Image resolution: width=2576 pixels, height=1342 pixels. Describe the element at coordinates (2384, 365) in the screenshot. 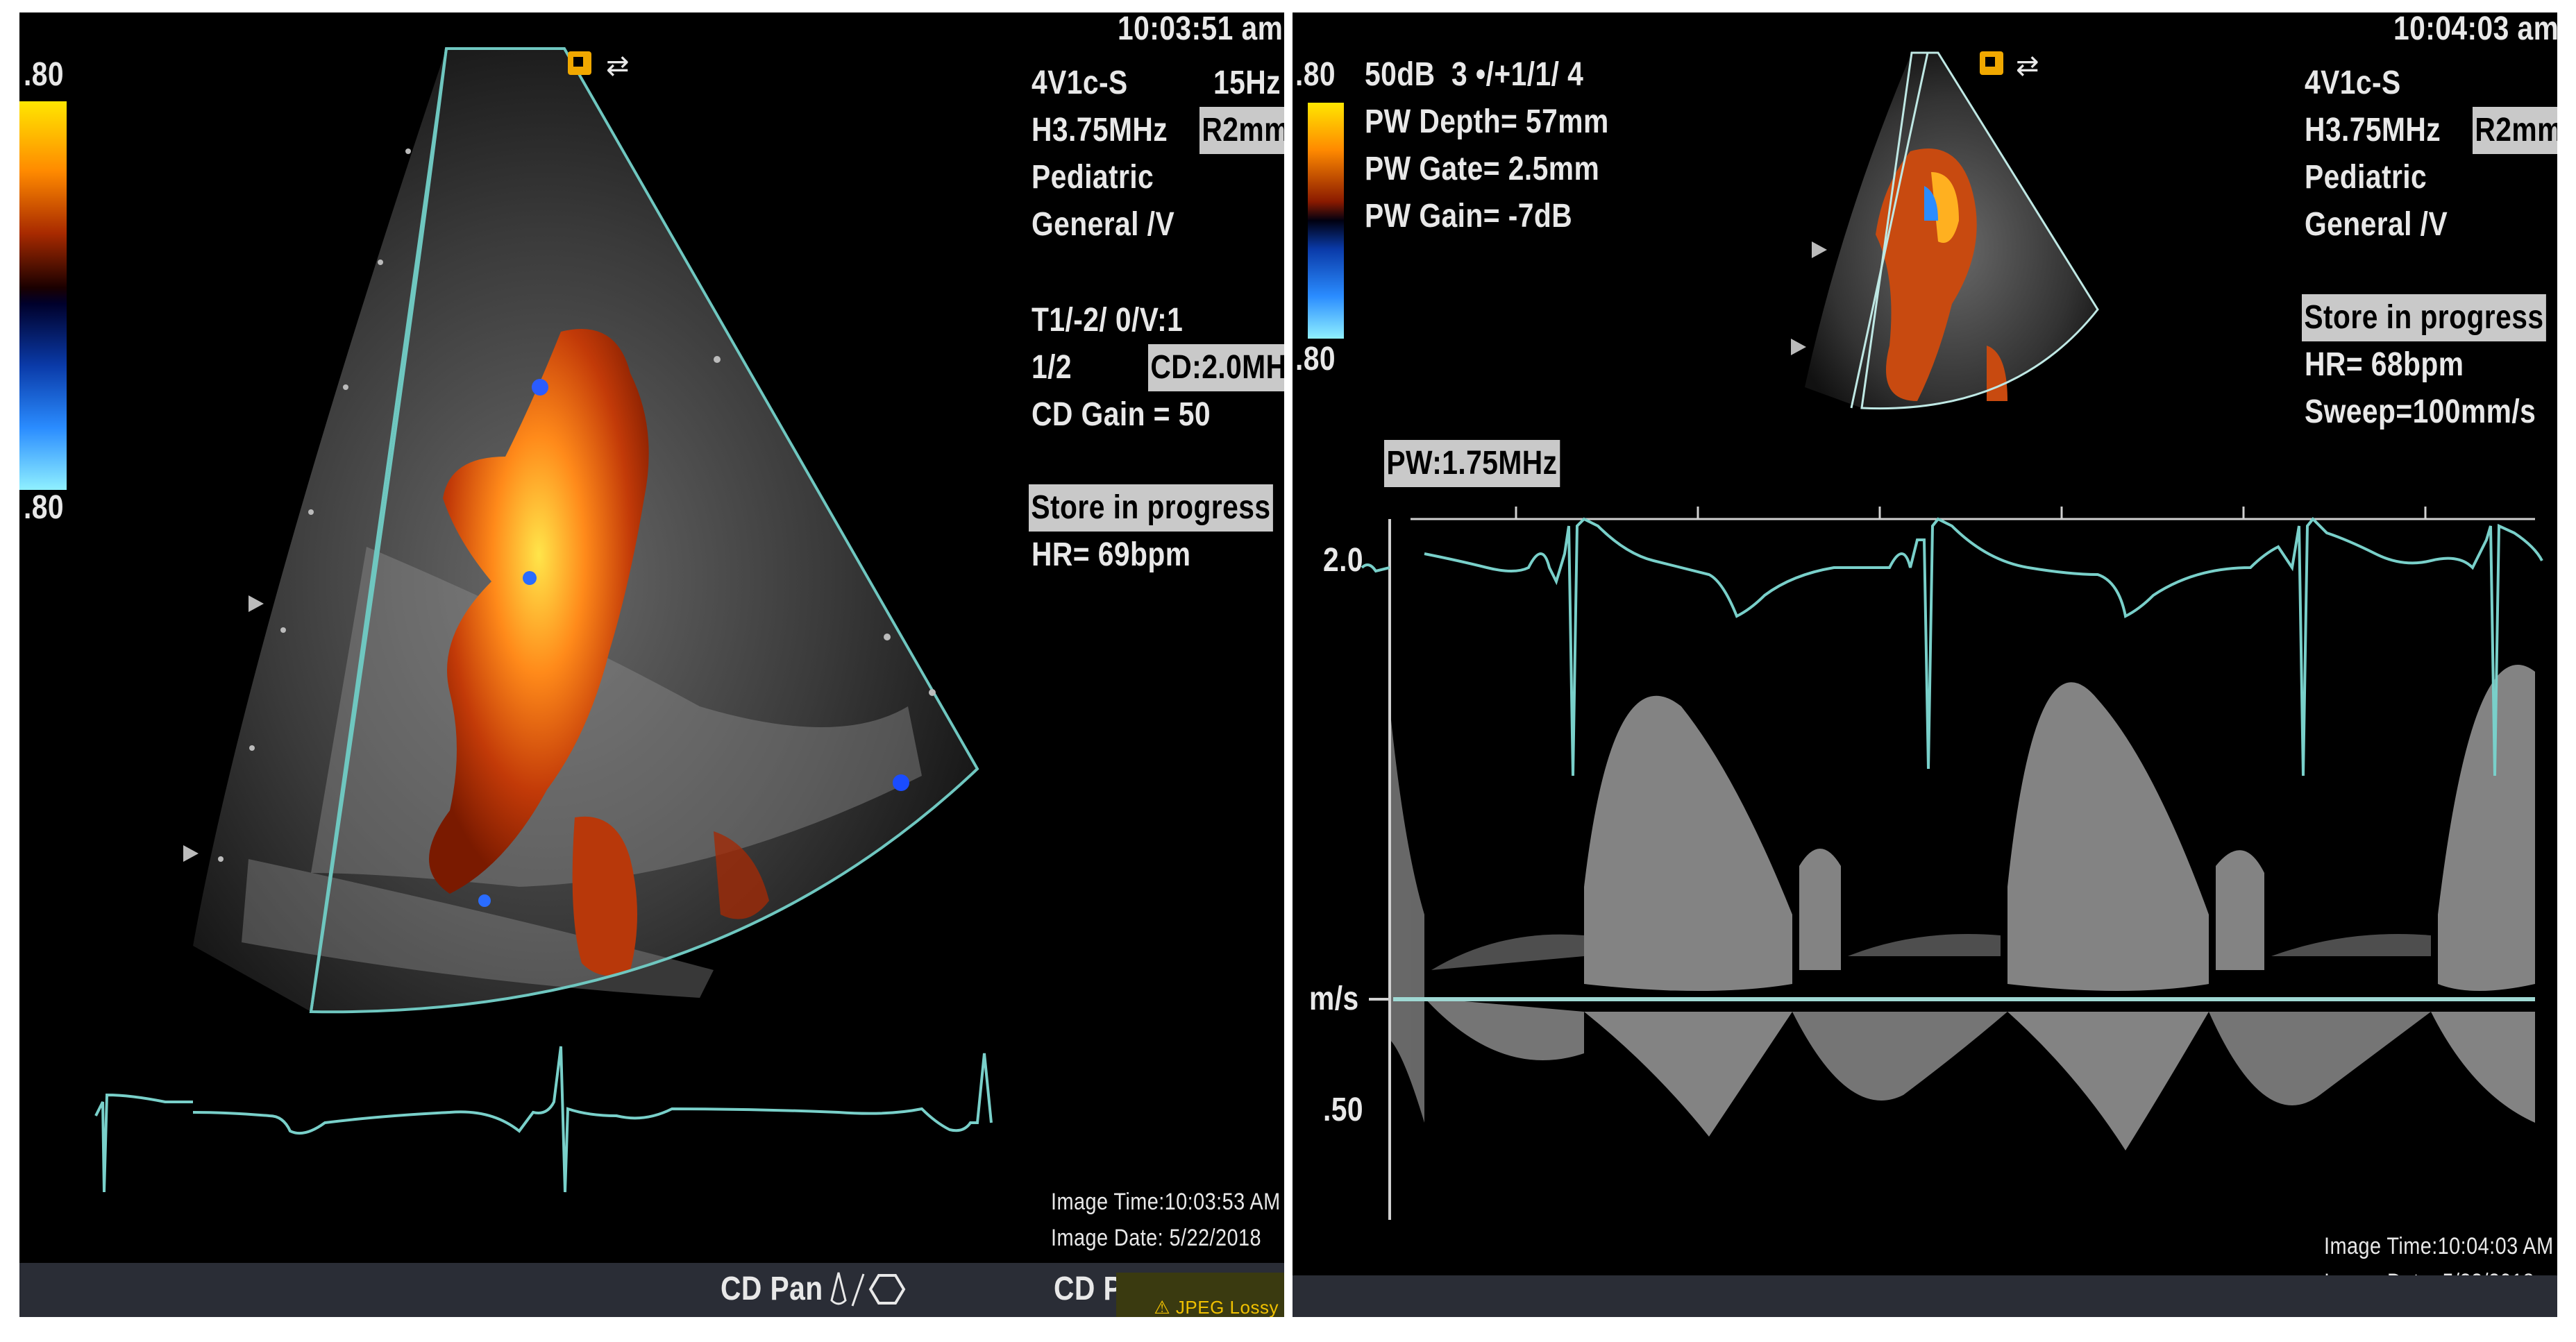

I see `heart-rate: HR= 68bpm` at that location.